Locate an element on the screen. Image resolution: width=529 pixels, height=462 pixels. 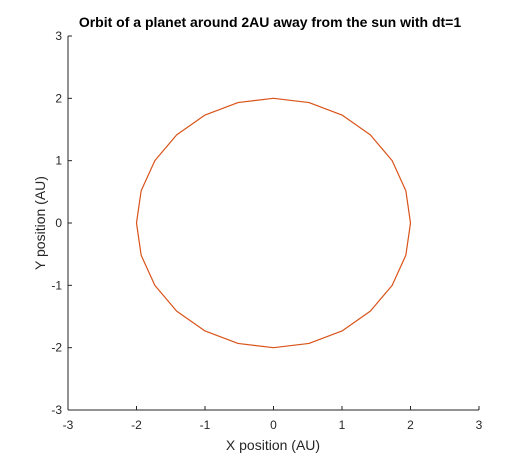
x-axis-label: X position (AU) is located at coordinates (273, 445).